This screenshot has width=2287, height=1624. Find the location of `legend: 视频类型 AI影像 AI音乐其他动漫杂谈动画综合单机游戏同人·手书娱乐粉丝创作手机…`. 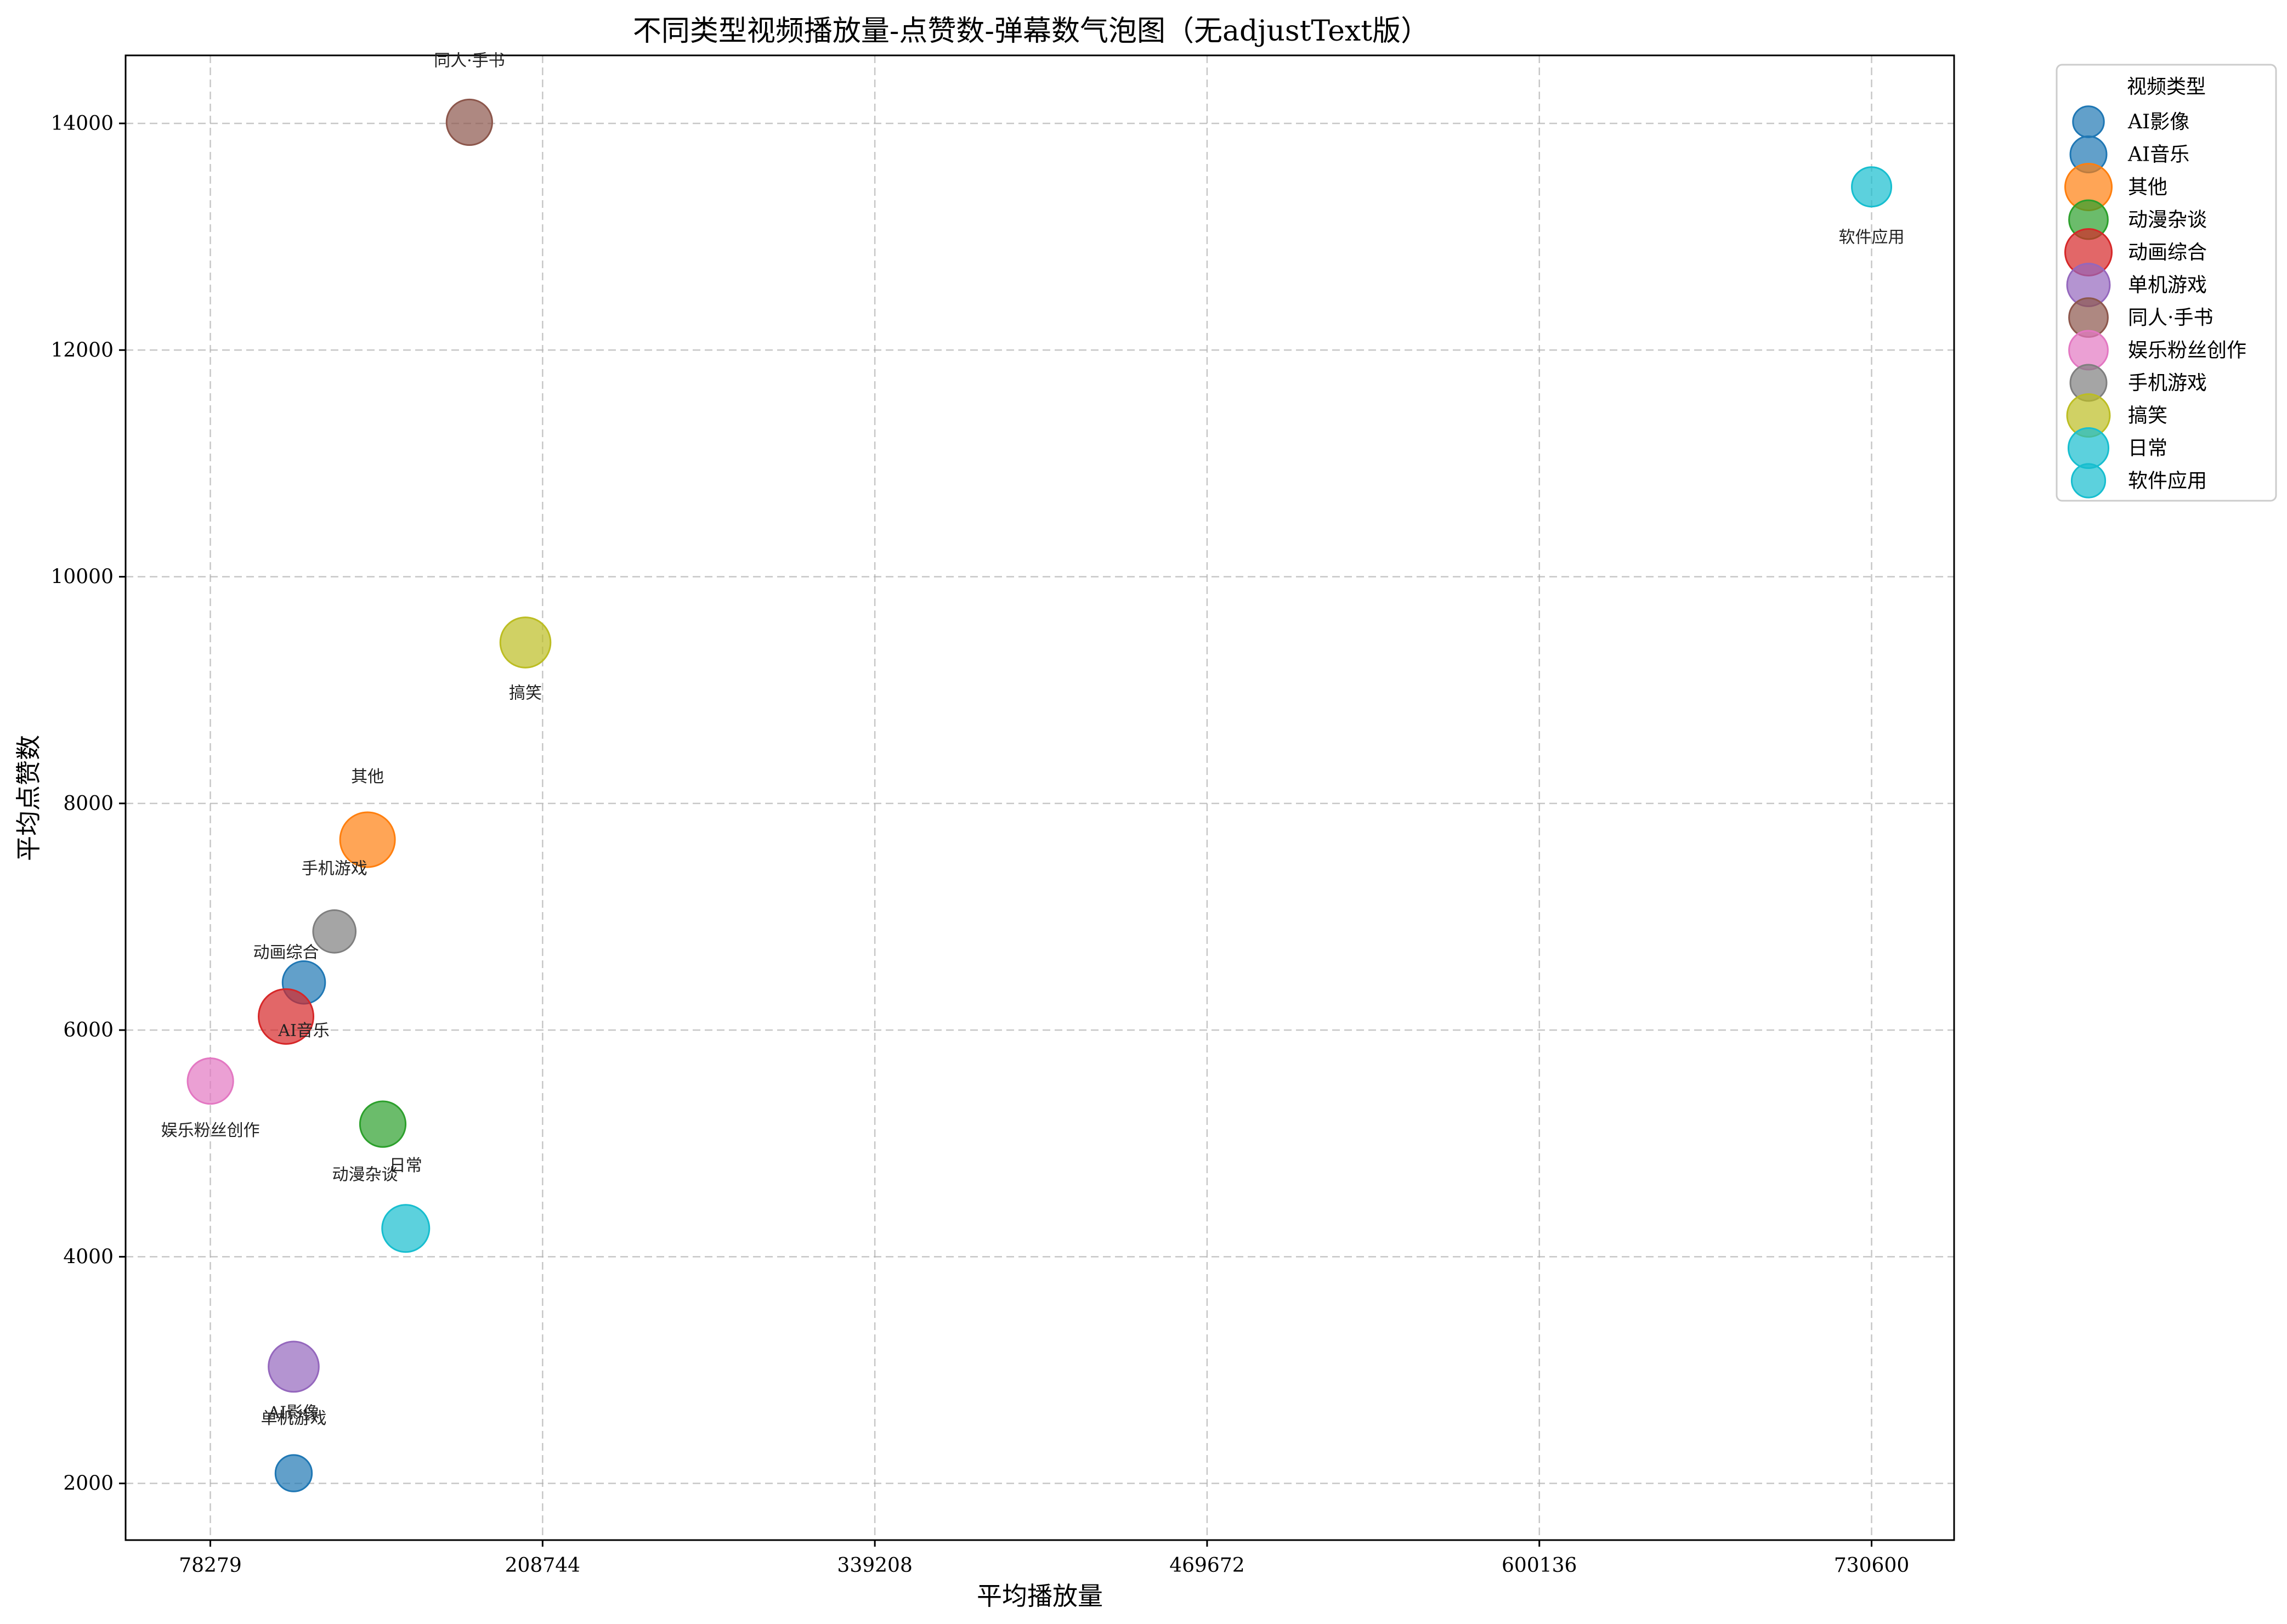

legend: 视频类型 AI影像 AI音乐其他动漫杂谈动画综合单机游戏同人·手书娱乐粉丝创作手机… is located at coordinates (2166, 283).